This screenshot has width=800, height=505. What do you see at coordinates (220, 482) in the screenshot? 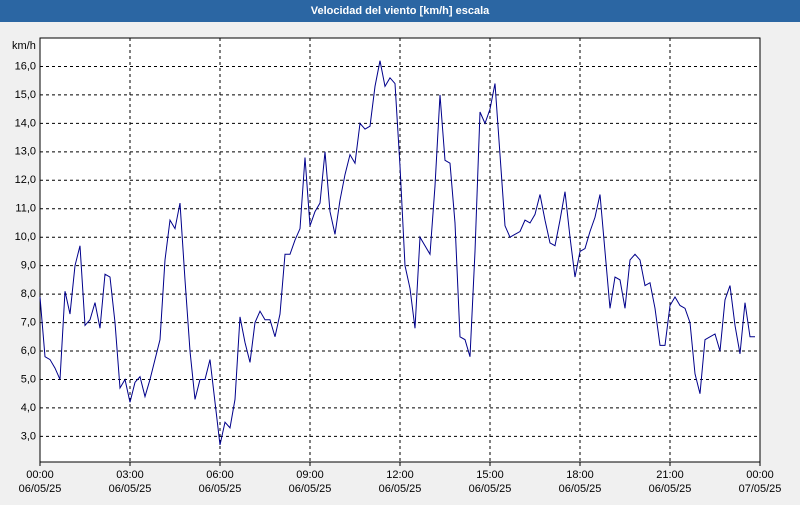
I see `x-tick-label: 06:00 06/05/25` at bounding box center [220, 482].